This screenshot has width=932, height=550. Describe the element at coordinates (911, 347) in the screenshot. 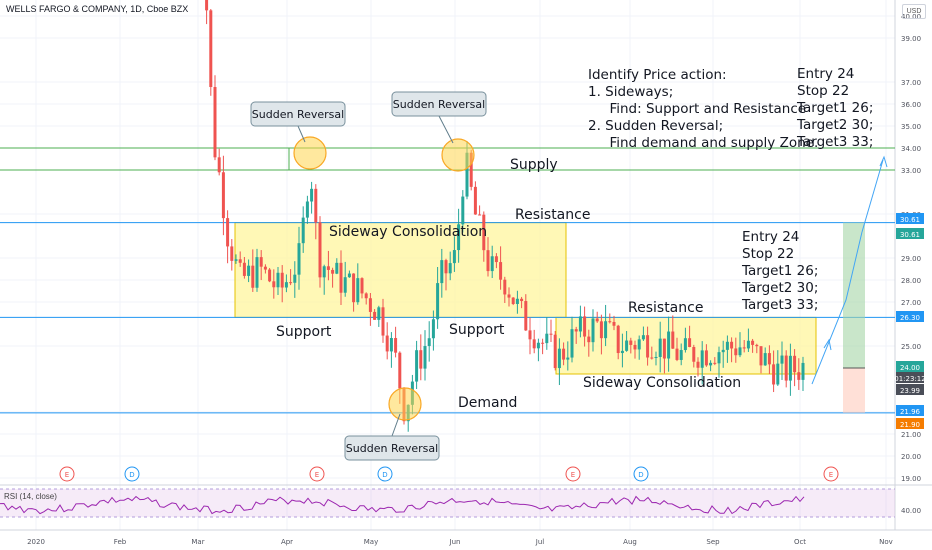

I see `y-tick-label: 25.00` at that location.